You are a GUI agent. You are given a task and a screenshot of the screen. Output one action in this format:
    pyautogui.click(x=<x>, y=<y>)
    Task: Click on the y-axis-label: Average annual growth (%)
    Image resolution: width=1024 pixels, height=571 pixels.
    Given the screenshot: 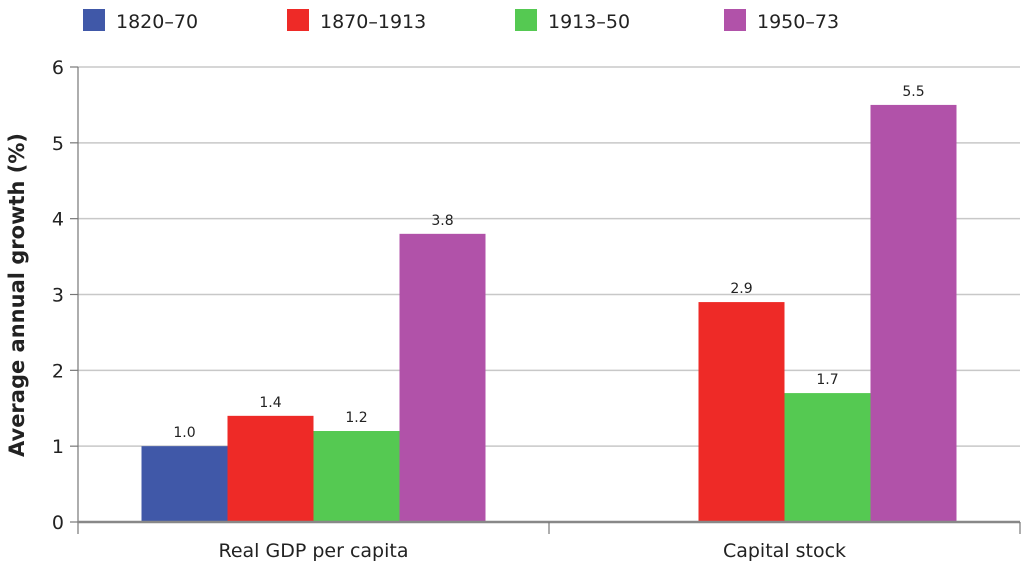 What is the action you would take?
    pyautogui.click(x=17, y=295)
    